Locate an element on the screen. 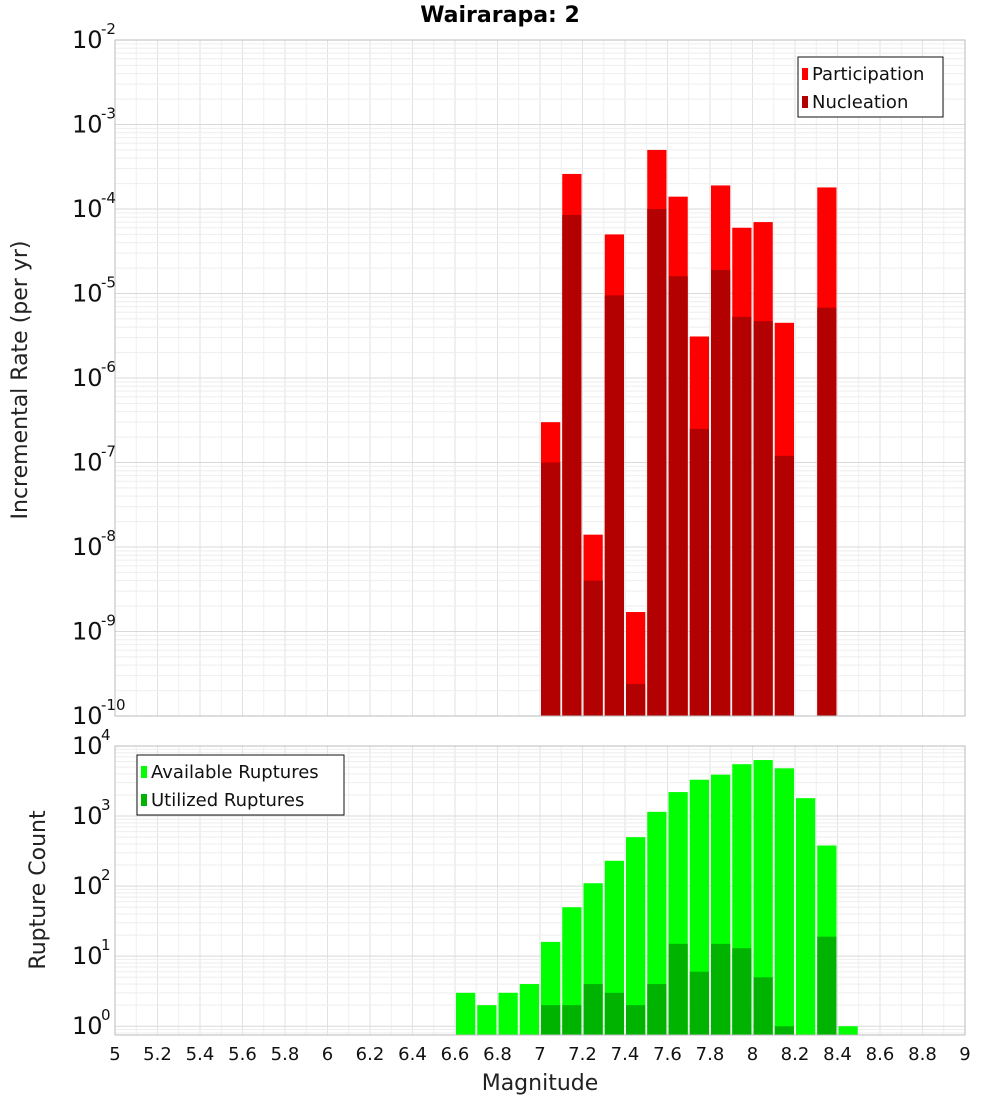 The width and height of the screenshot is (1000, 1100). top-y-axis-label: Incremental Rate (per yr) is located at coordinates (20, 380).